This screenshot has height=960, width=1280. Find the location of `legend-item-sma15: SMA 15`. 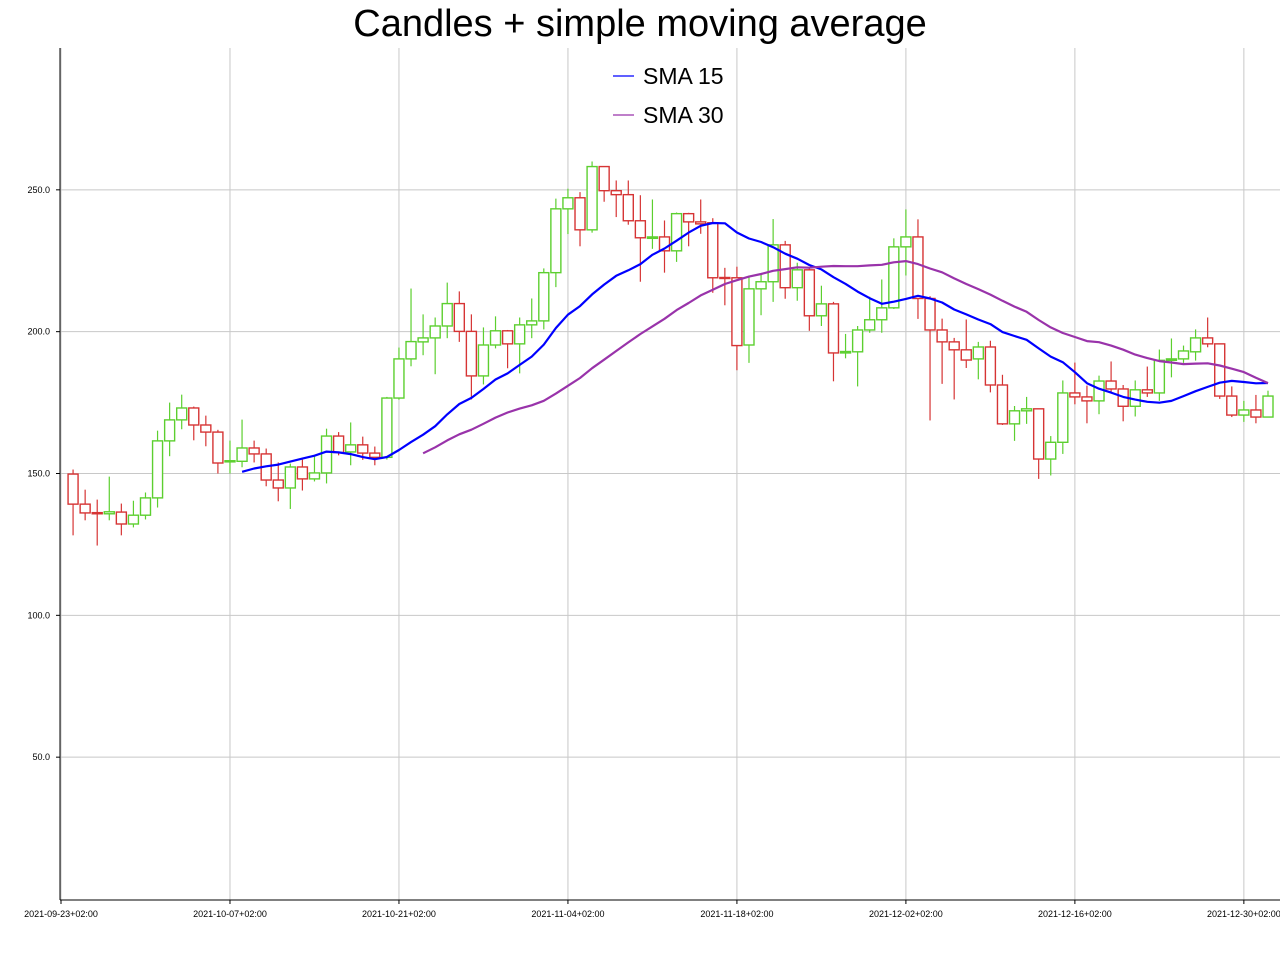

legend-item-sma15: SMA 15 is located at coordinates (668, 76).